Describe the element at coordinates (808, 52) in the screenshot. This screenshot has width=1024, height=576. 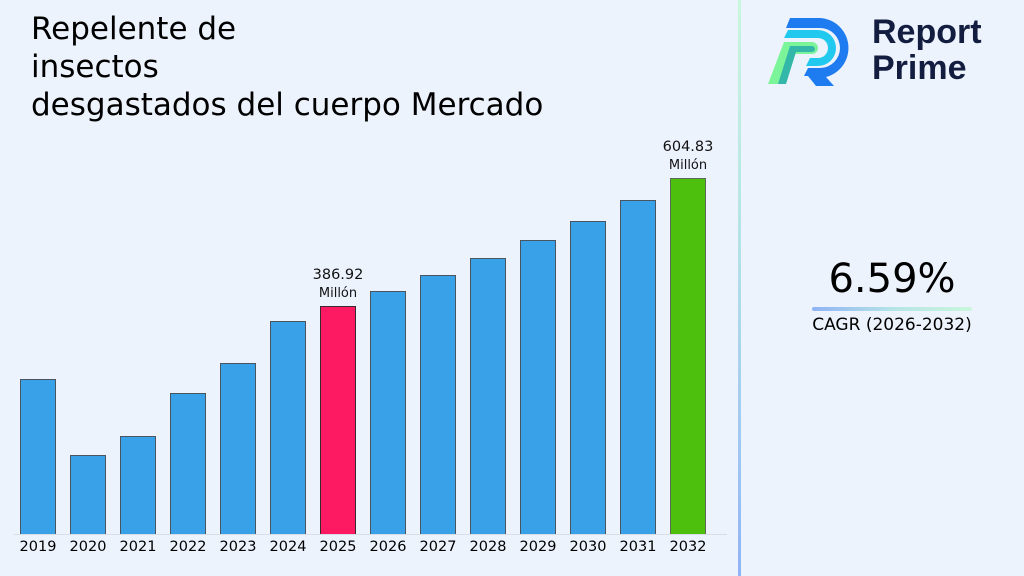
I see `report-prime-logo-icon` at that location.